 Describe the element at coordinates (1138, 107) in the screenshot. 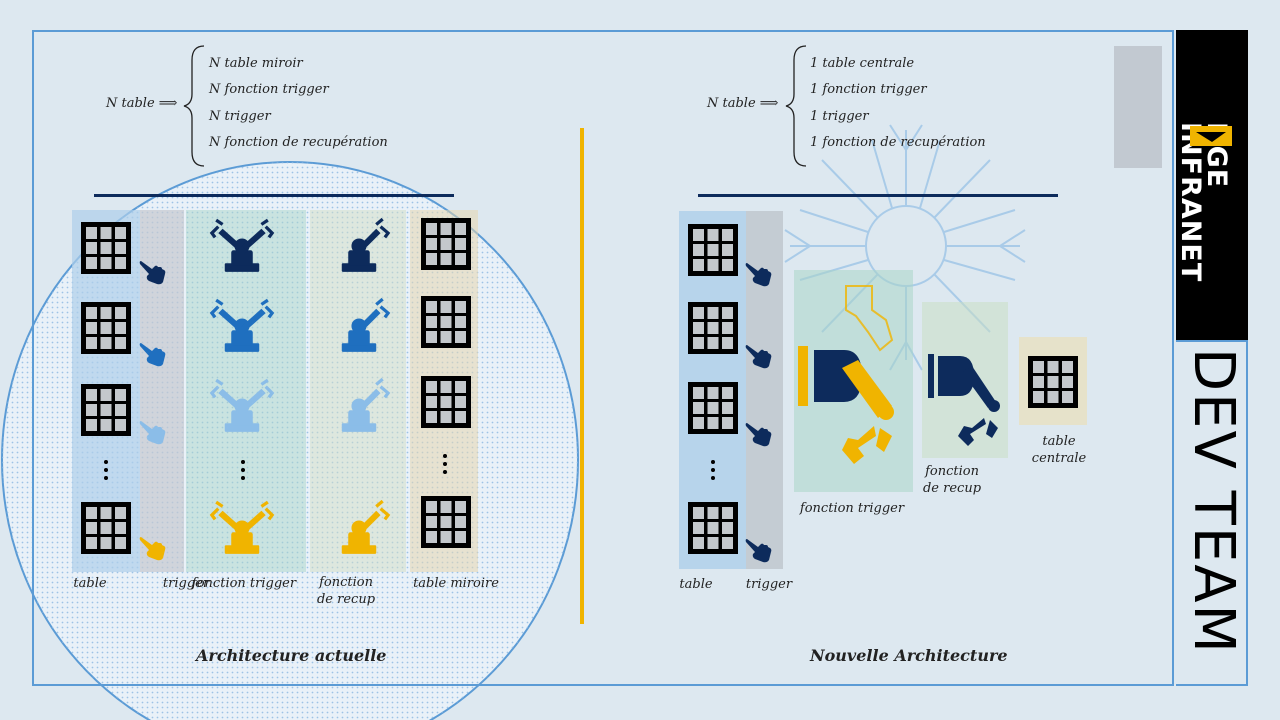

I see `placeholder-box` at that location.